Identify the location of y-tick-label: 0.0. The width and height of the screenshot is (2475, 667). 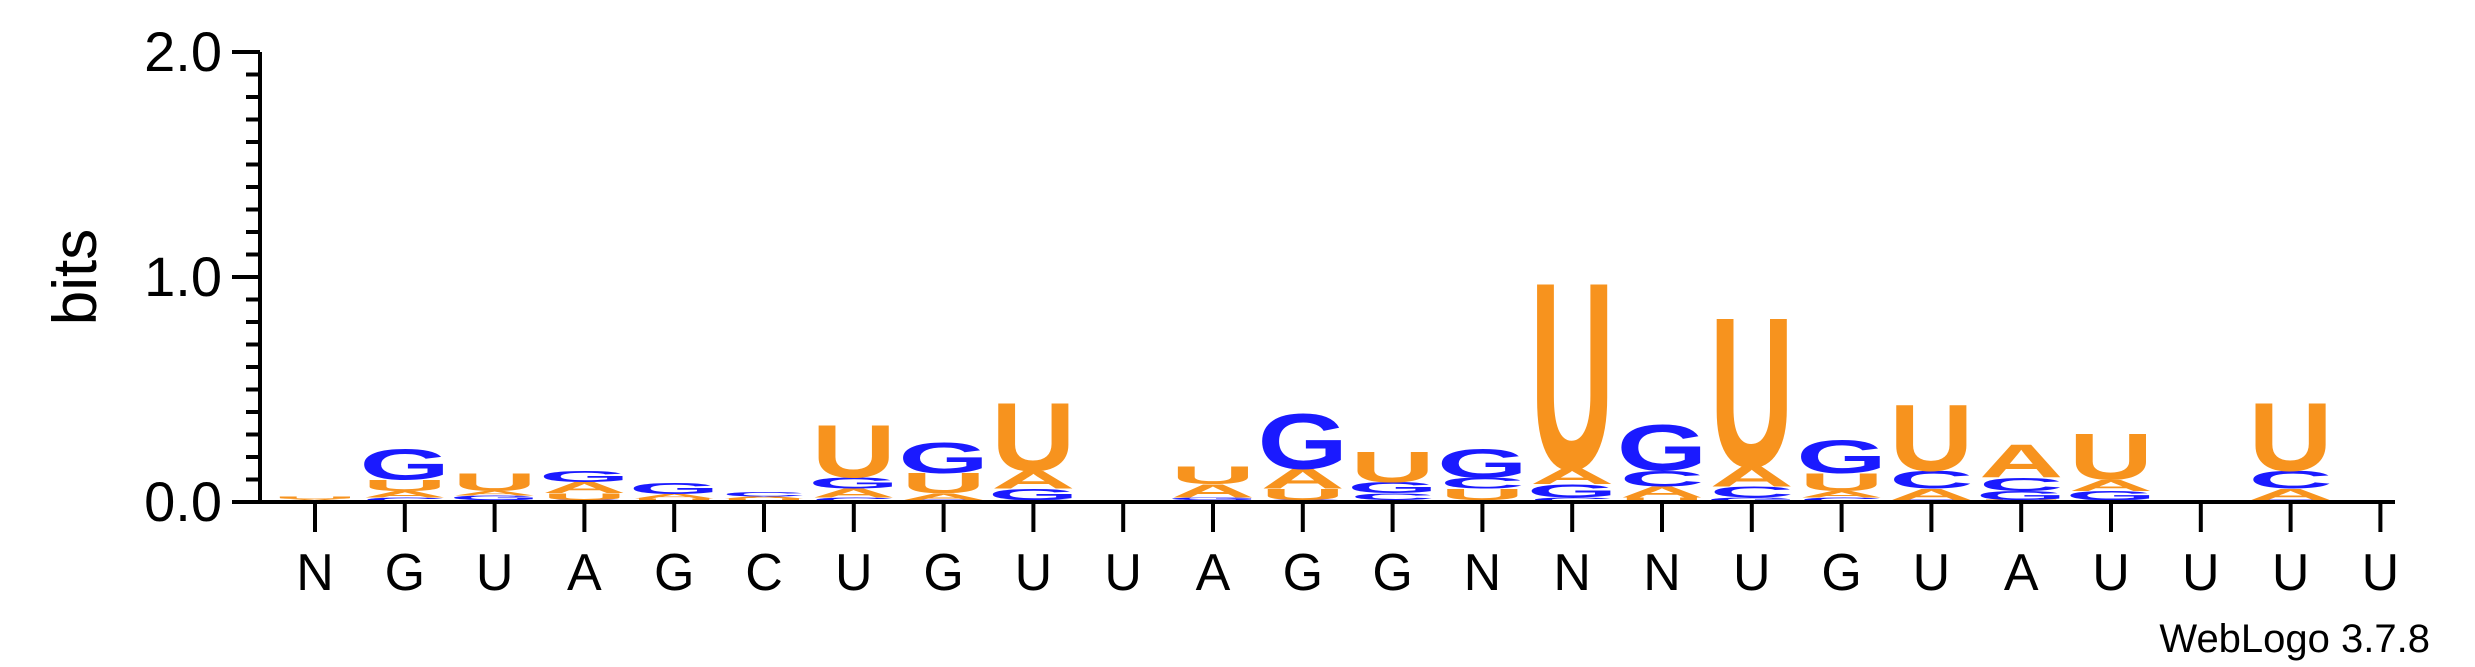
(183, 501).